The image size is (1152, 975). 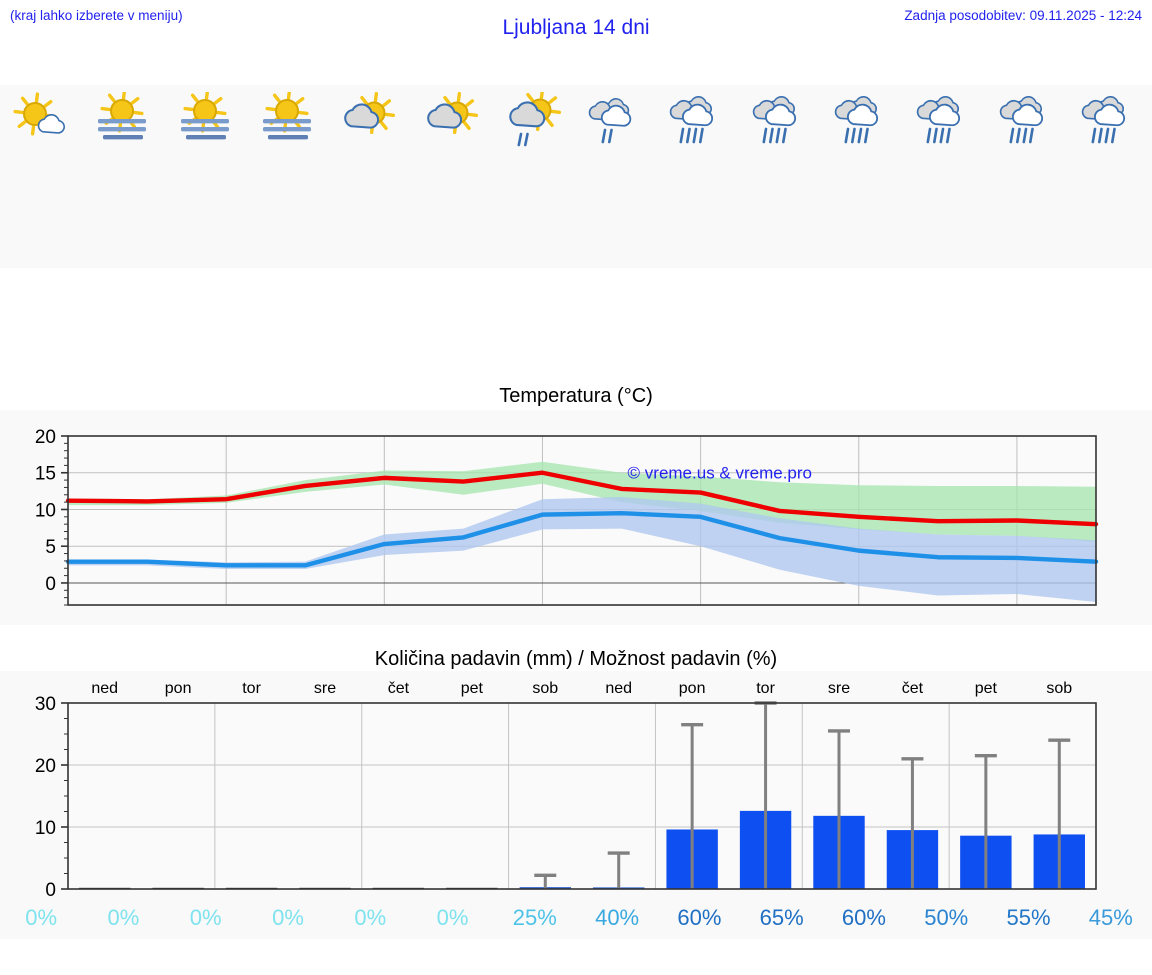 What do you see at coordinates (617, 917) in the screenshot?
I see `precipitation-probability-label: 40%` at bounding box center [617, 917].